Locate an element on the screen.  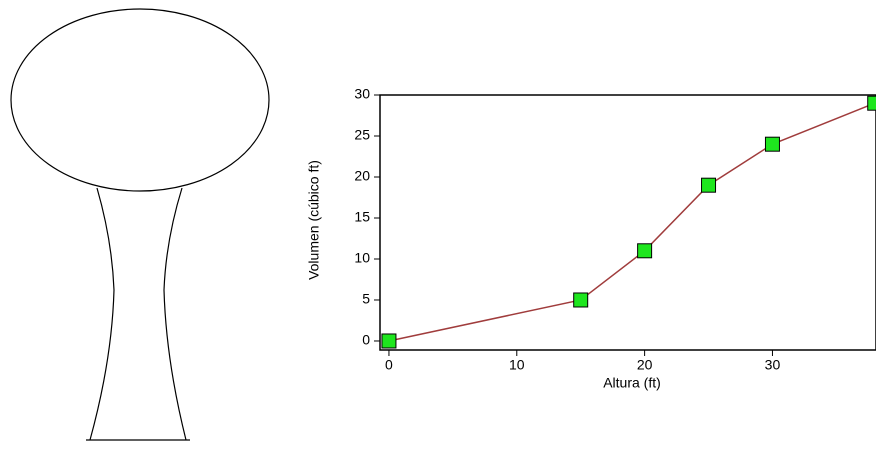
y-tick-label: 20 is located at coordinates (362, 176).